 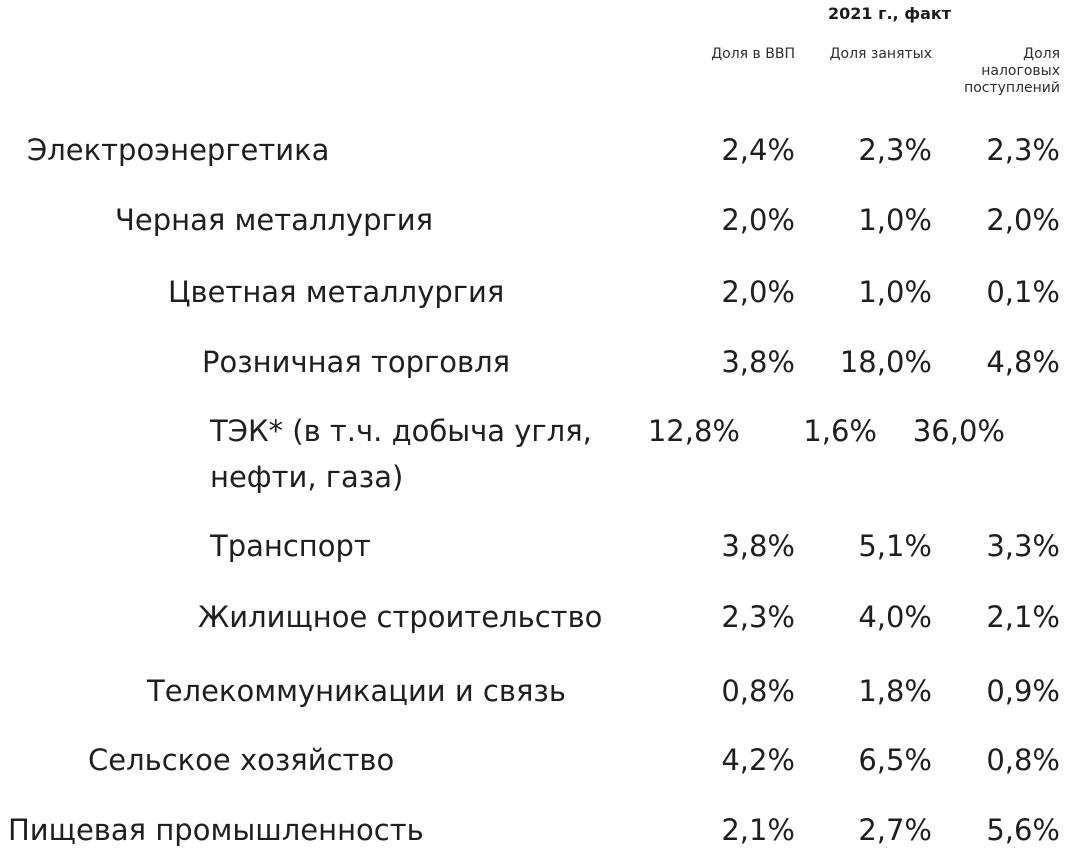 I want to click on table-row: Телекоммуникации и связь 0,8% 1,8% 0,9%, so click(x=530, y=691).